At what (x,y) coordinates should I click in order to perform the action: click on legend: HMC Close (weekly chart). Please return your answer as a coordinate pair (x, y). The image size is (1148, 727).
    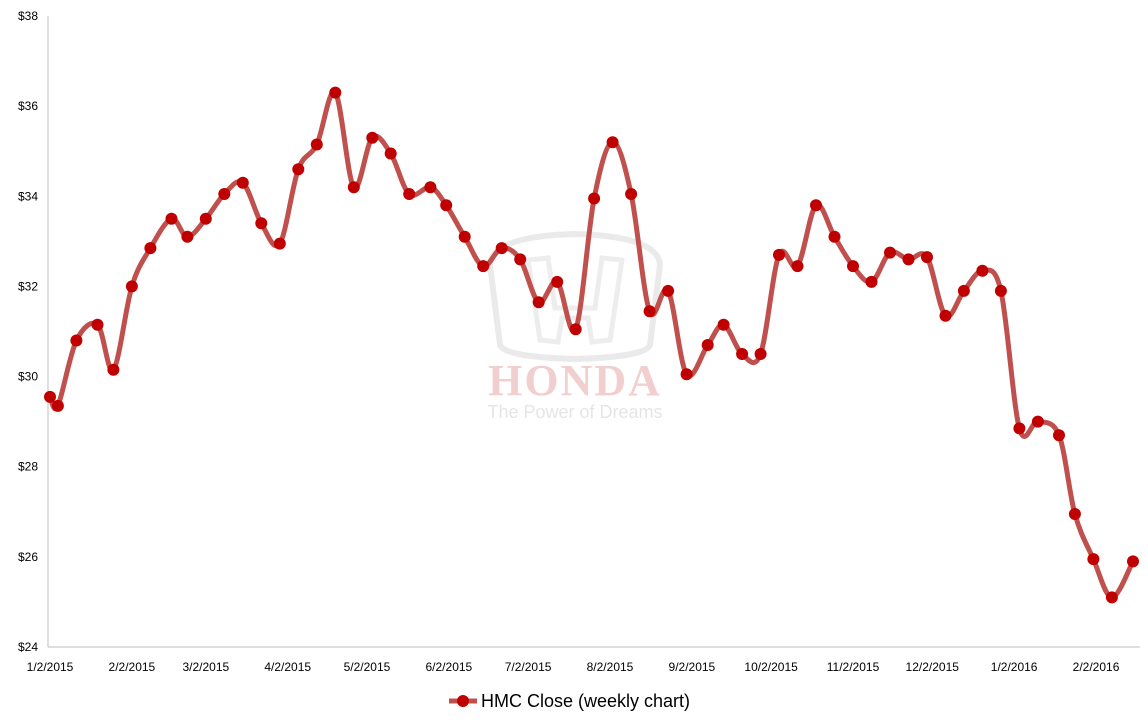
    Looking at the image, I should click on (569, 701).